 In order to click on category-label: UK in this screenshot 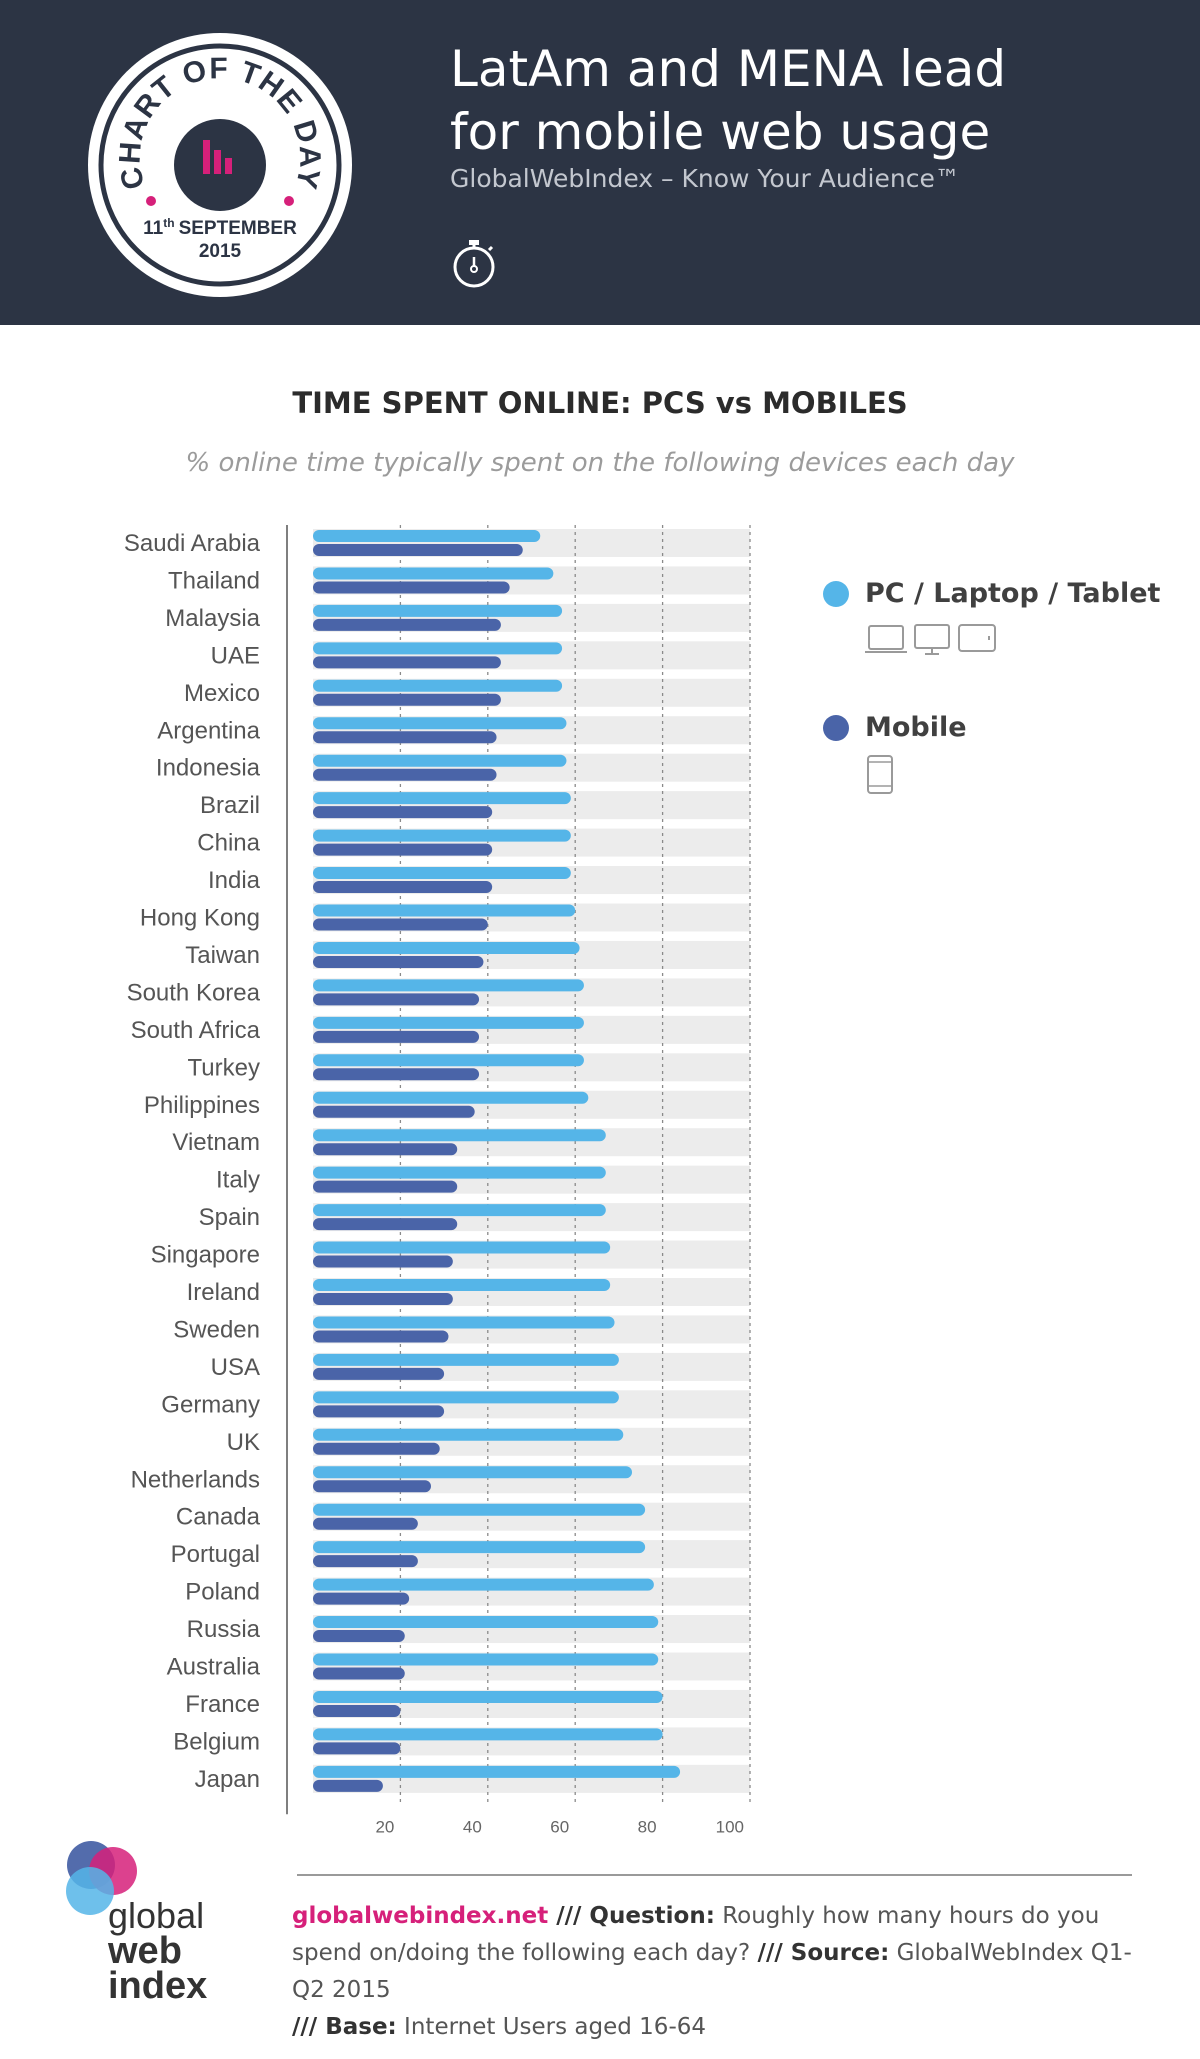, I will do `click(243, 1442)`.